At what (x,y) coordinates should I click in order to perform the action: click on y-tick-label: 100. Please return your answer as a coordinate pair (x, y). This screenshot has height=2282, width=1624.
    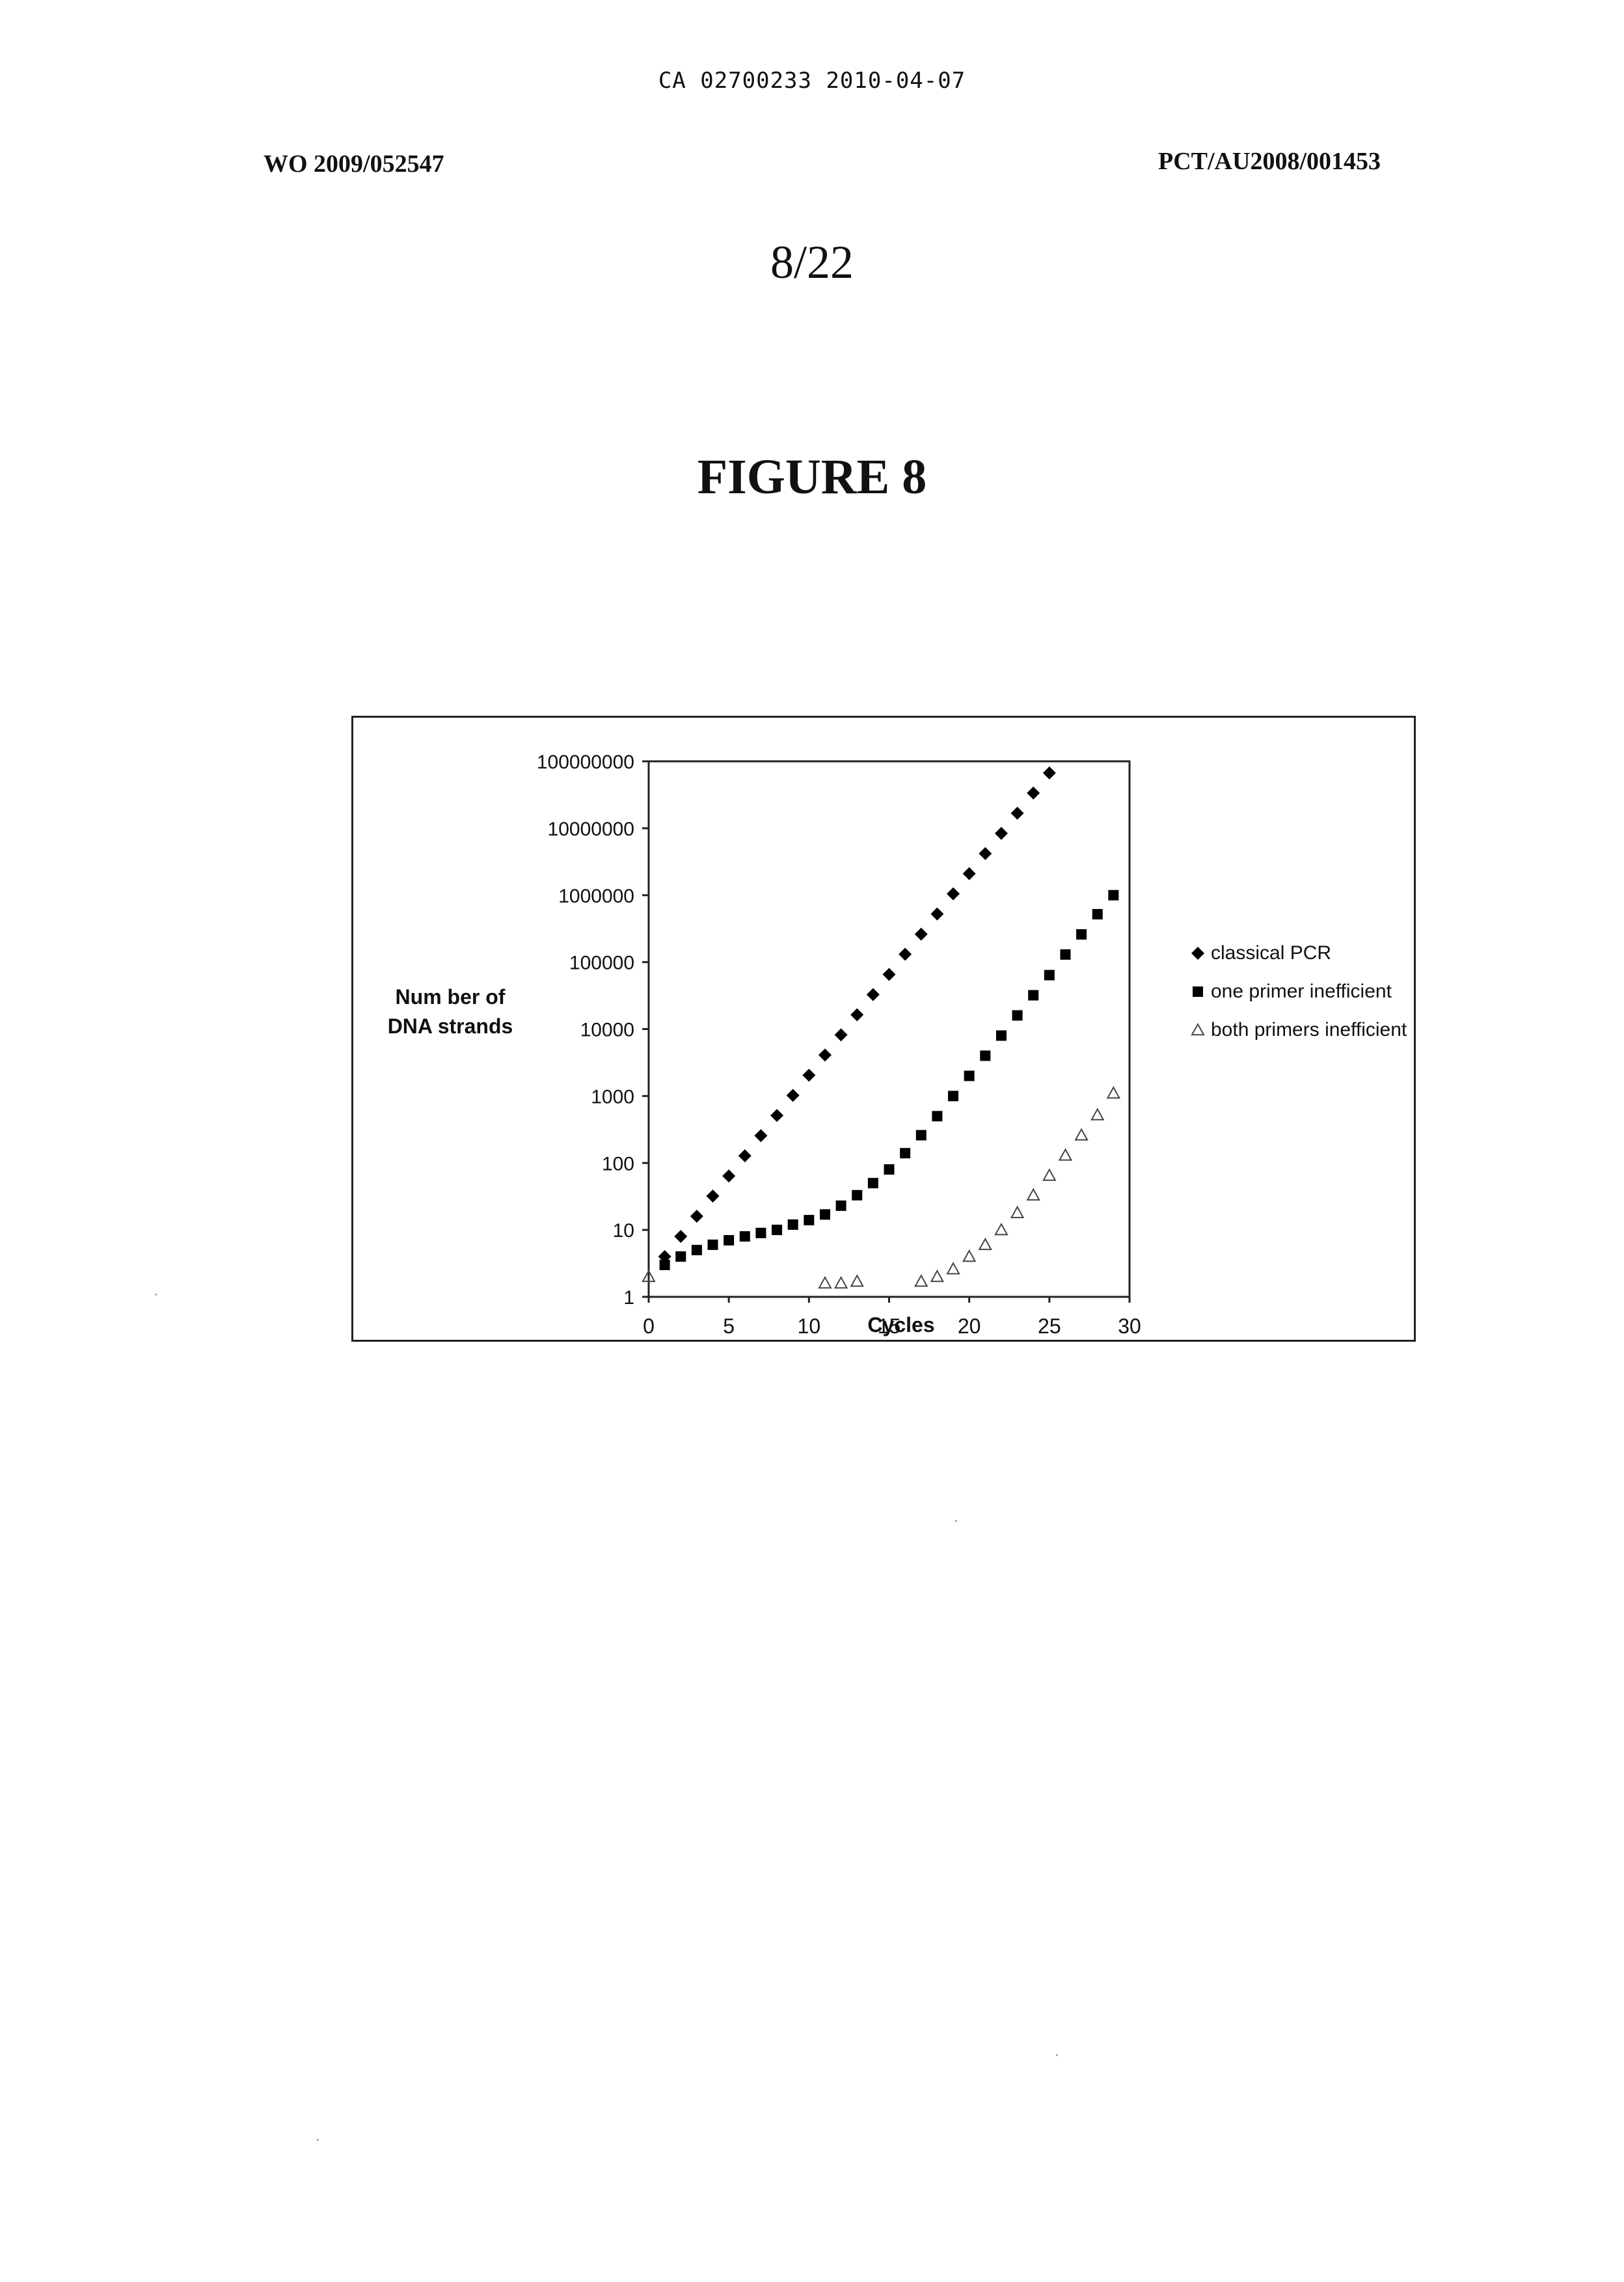
    Looking at the image, I should click on (618, 1164).